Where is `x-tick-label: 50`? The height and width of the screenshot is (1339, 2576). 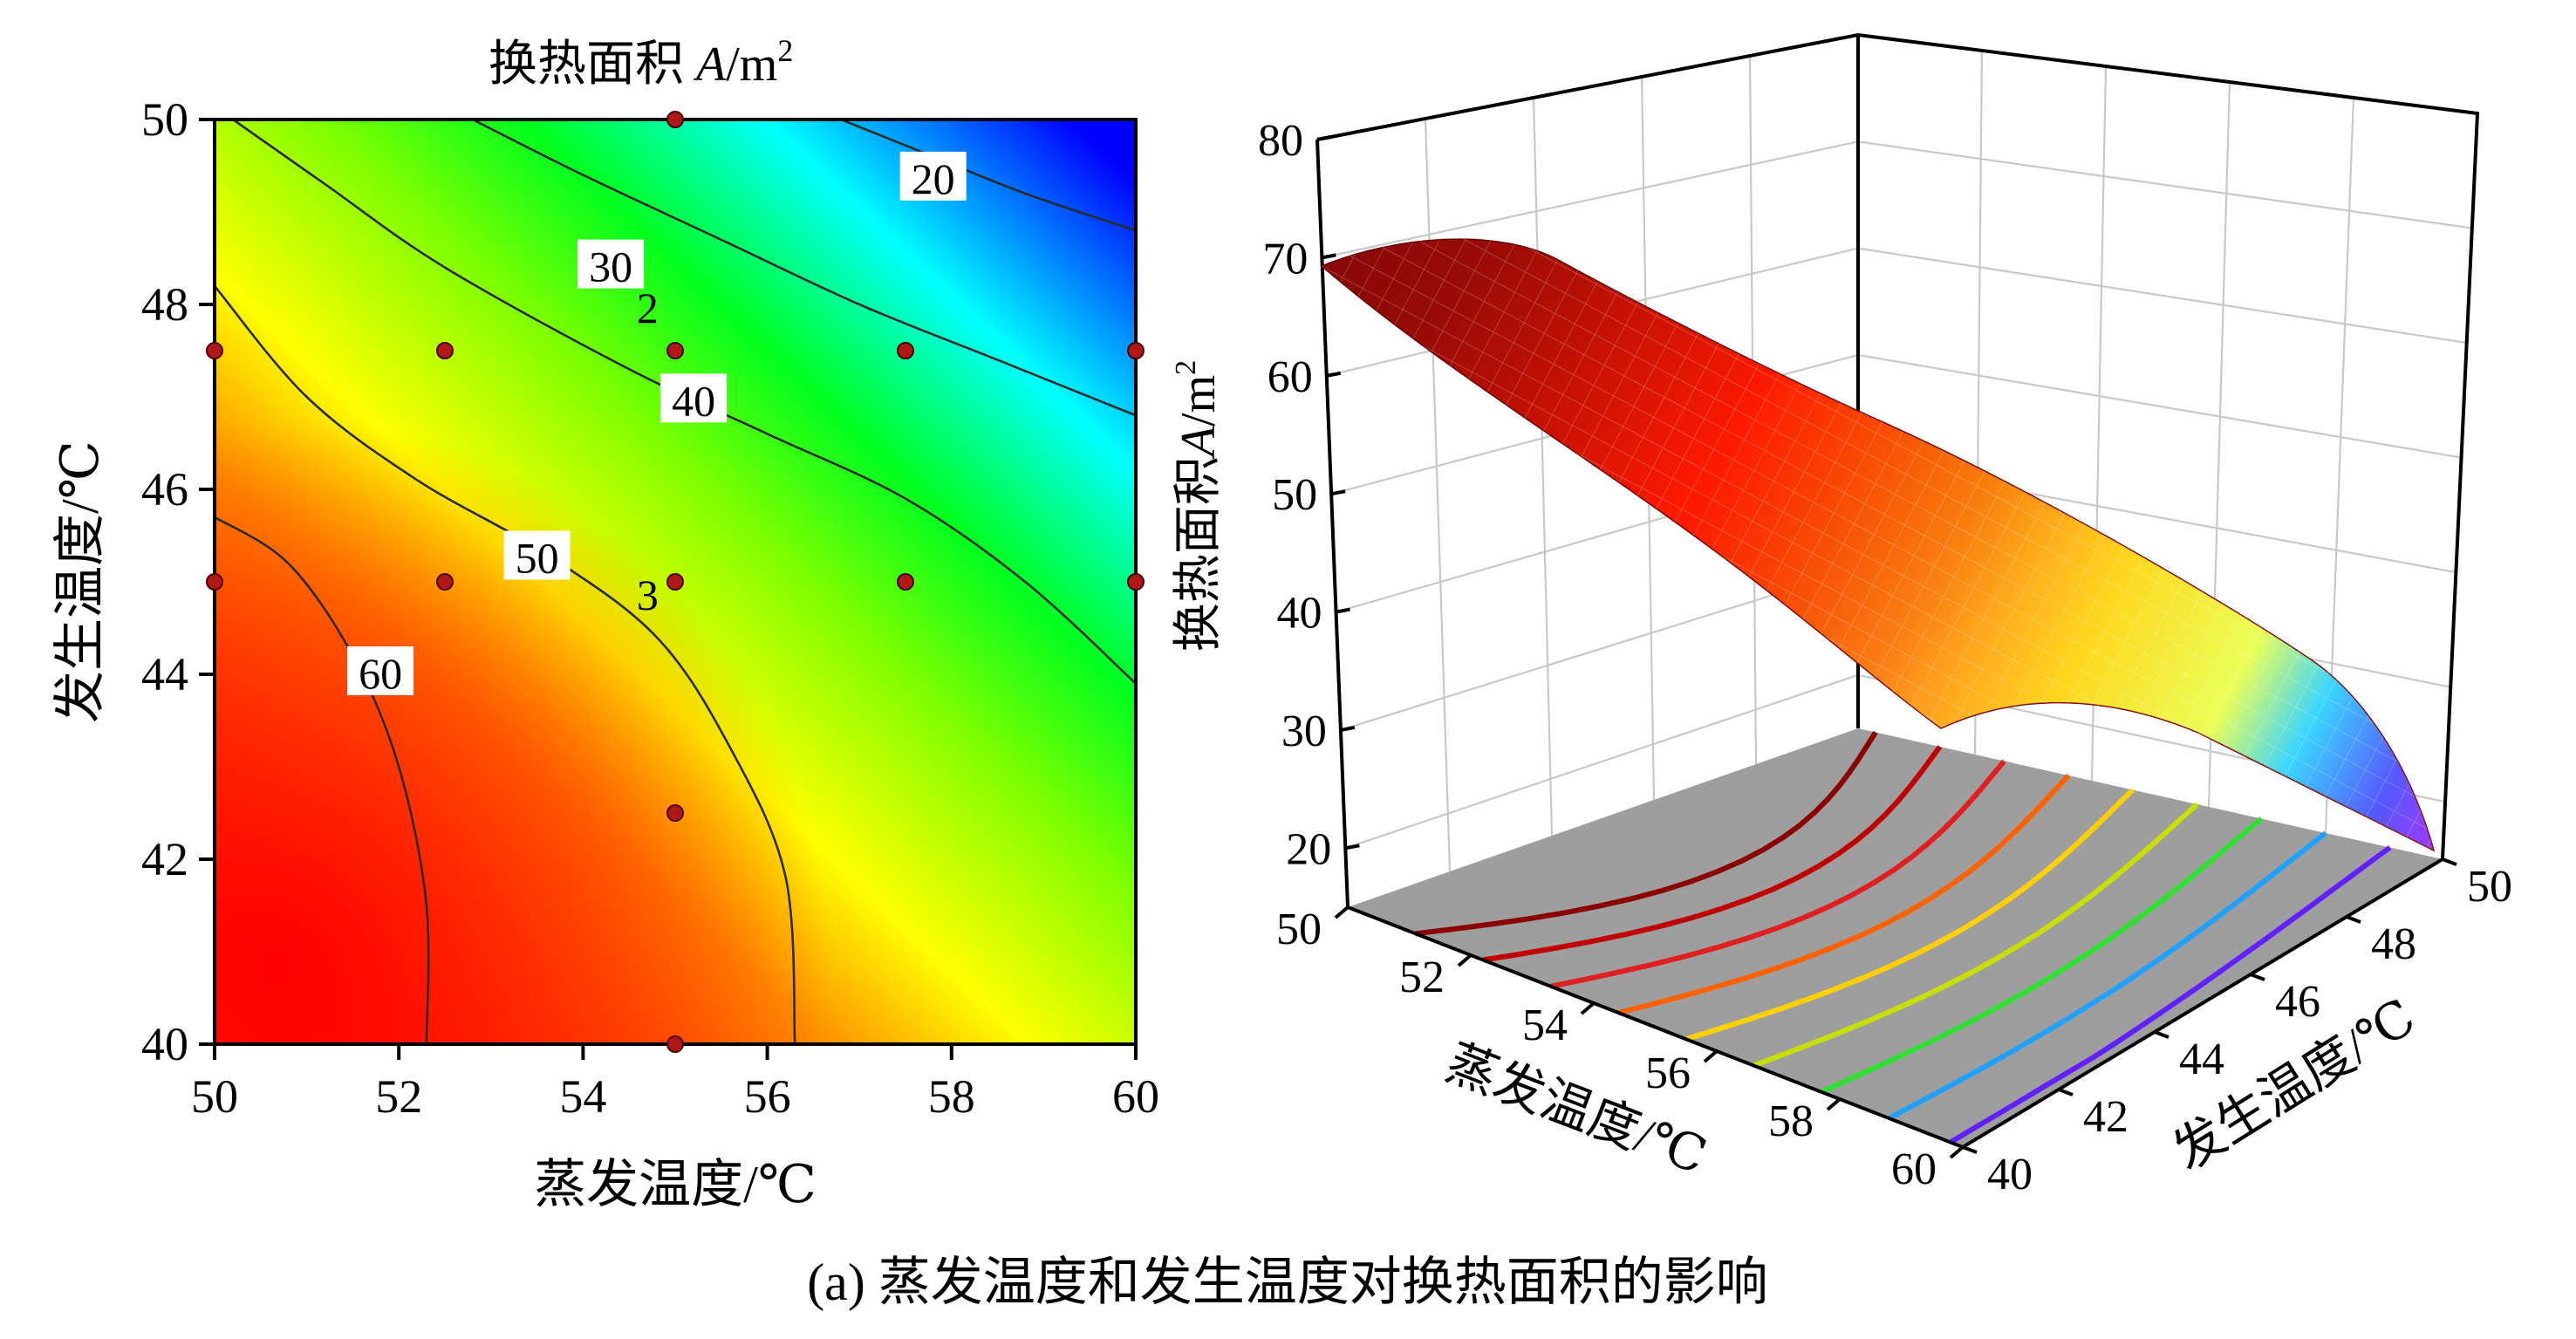
x-tick-label: 50 is located at coordinates (214, 1096).